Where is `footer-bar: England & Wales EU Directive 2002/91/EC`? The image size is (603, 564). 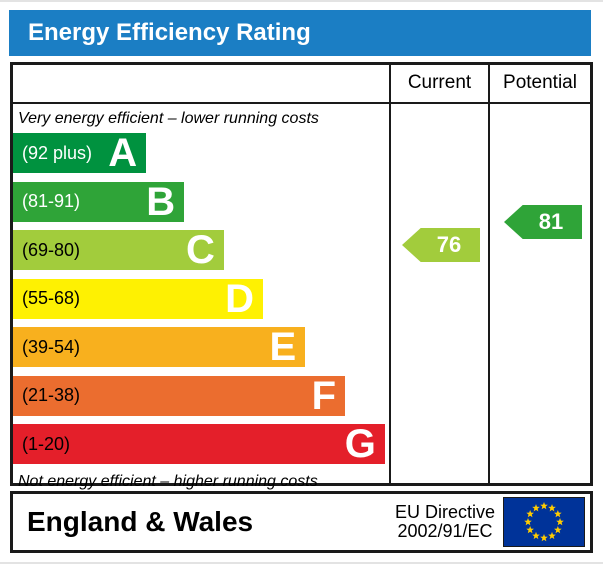 footer-bar: England & Wales EU Directive 2002/91/EC is located at coordinates (301, 522).